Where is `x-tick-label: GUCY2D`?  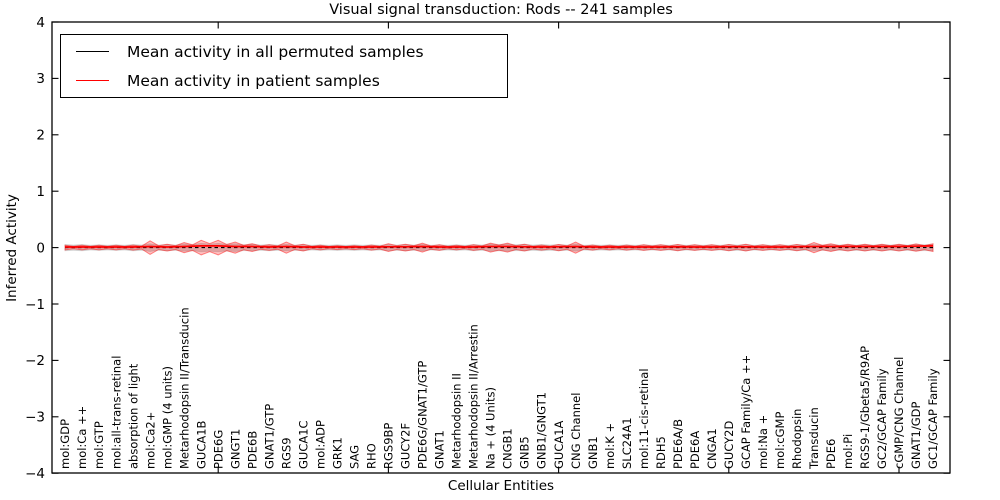 x-tick-label: GUCY2D is located at coordinates (729, 445).